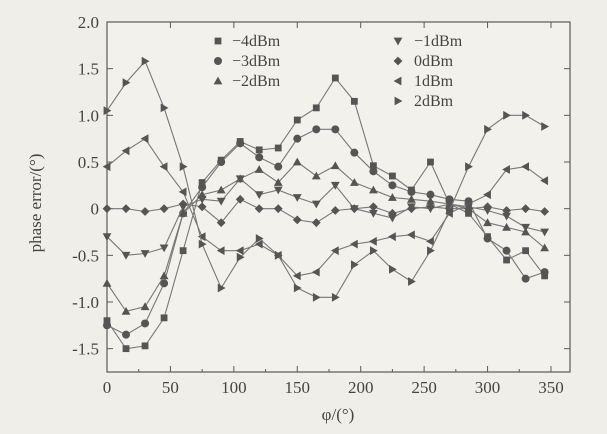 The width and height of the screenshot is (607, 434). I want to click on series-0dbm, so click(326, 211).